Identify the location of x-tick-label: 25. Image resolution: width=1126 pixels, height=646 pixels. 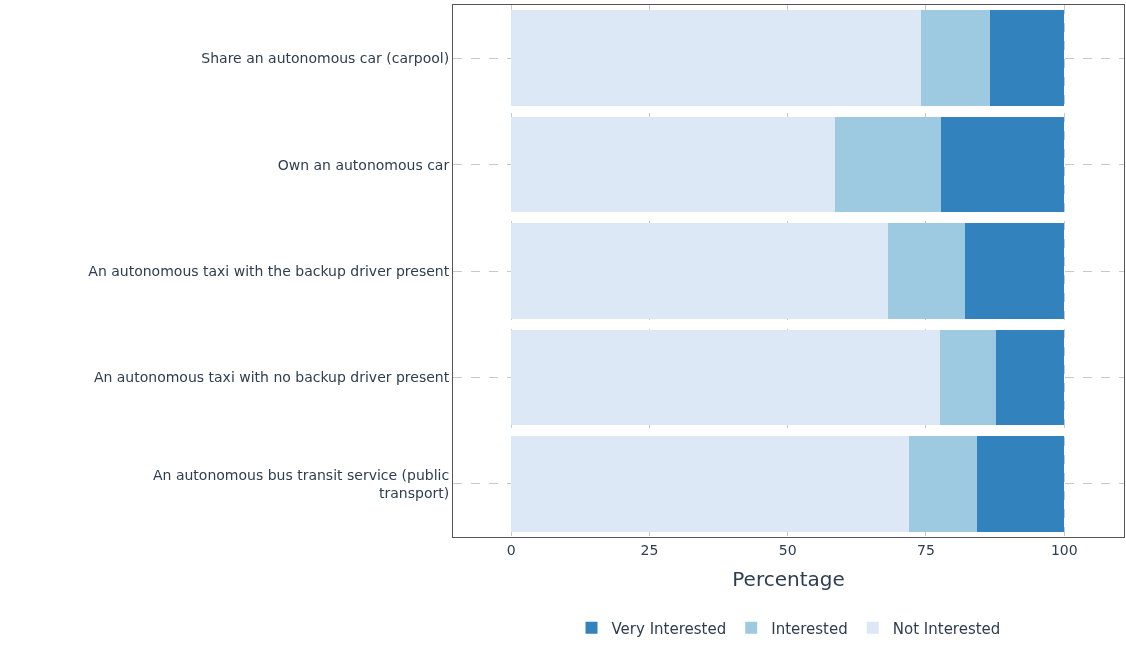
(649, 549).